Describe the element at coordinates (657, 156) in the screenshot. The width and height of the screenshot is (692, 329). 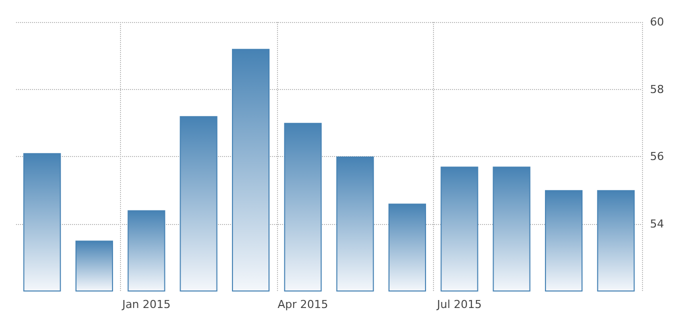
I see `y-tick-label: 56` at that location.